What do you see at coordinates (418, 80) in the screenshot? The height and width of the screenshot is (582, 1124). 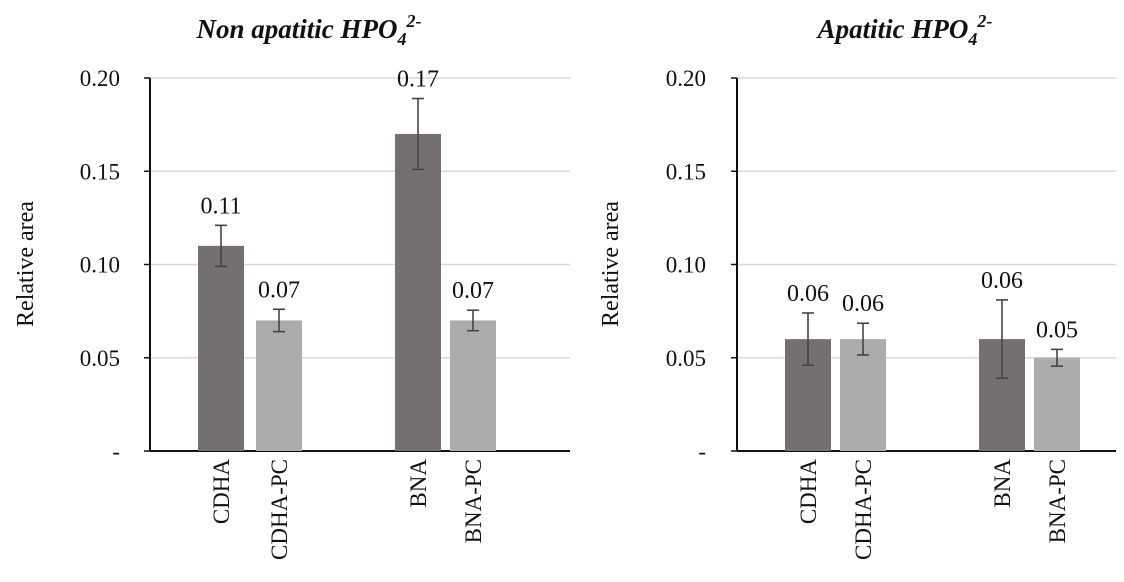 I see `data-label: 0.17` at bounding box center [418, 80].